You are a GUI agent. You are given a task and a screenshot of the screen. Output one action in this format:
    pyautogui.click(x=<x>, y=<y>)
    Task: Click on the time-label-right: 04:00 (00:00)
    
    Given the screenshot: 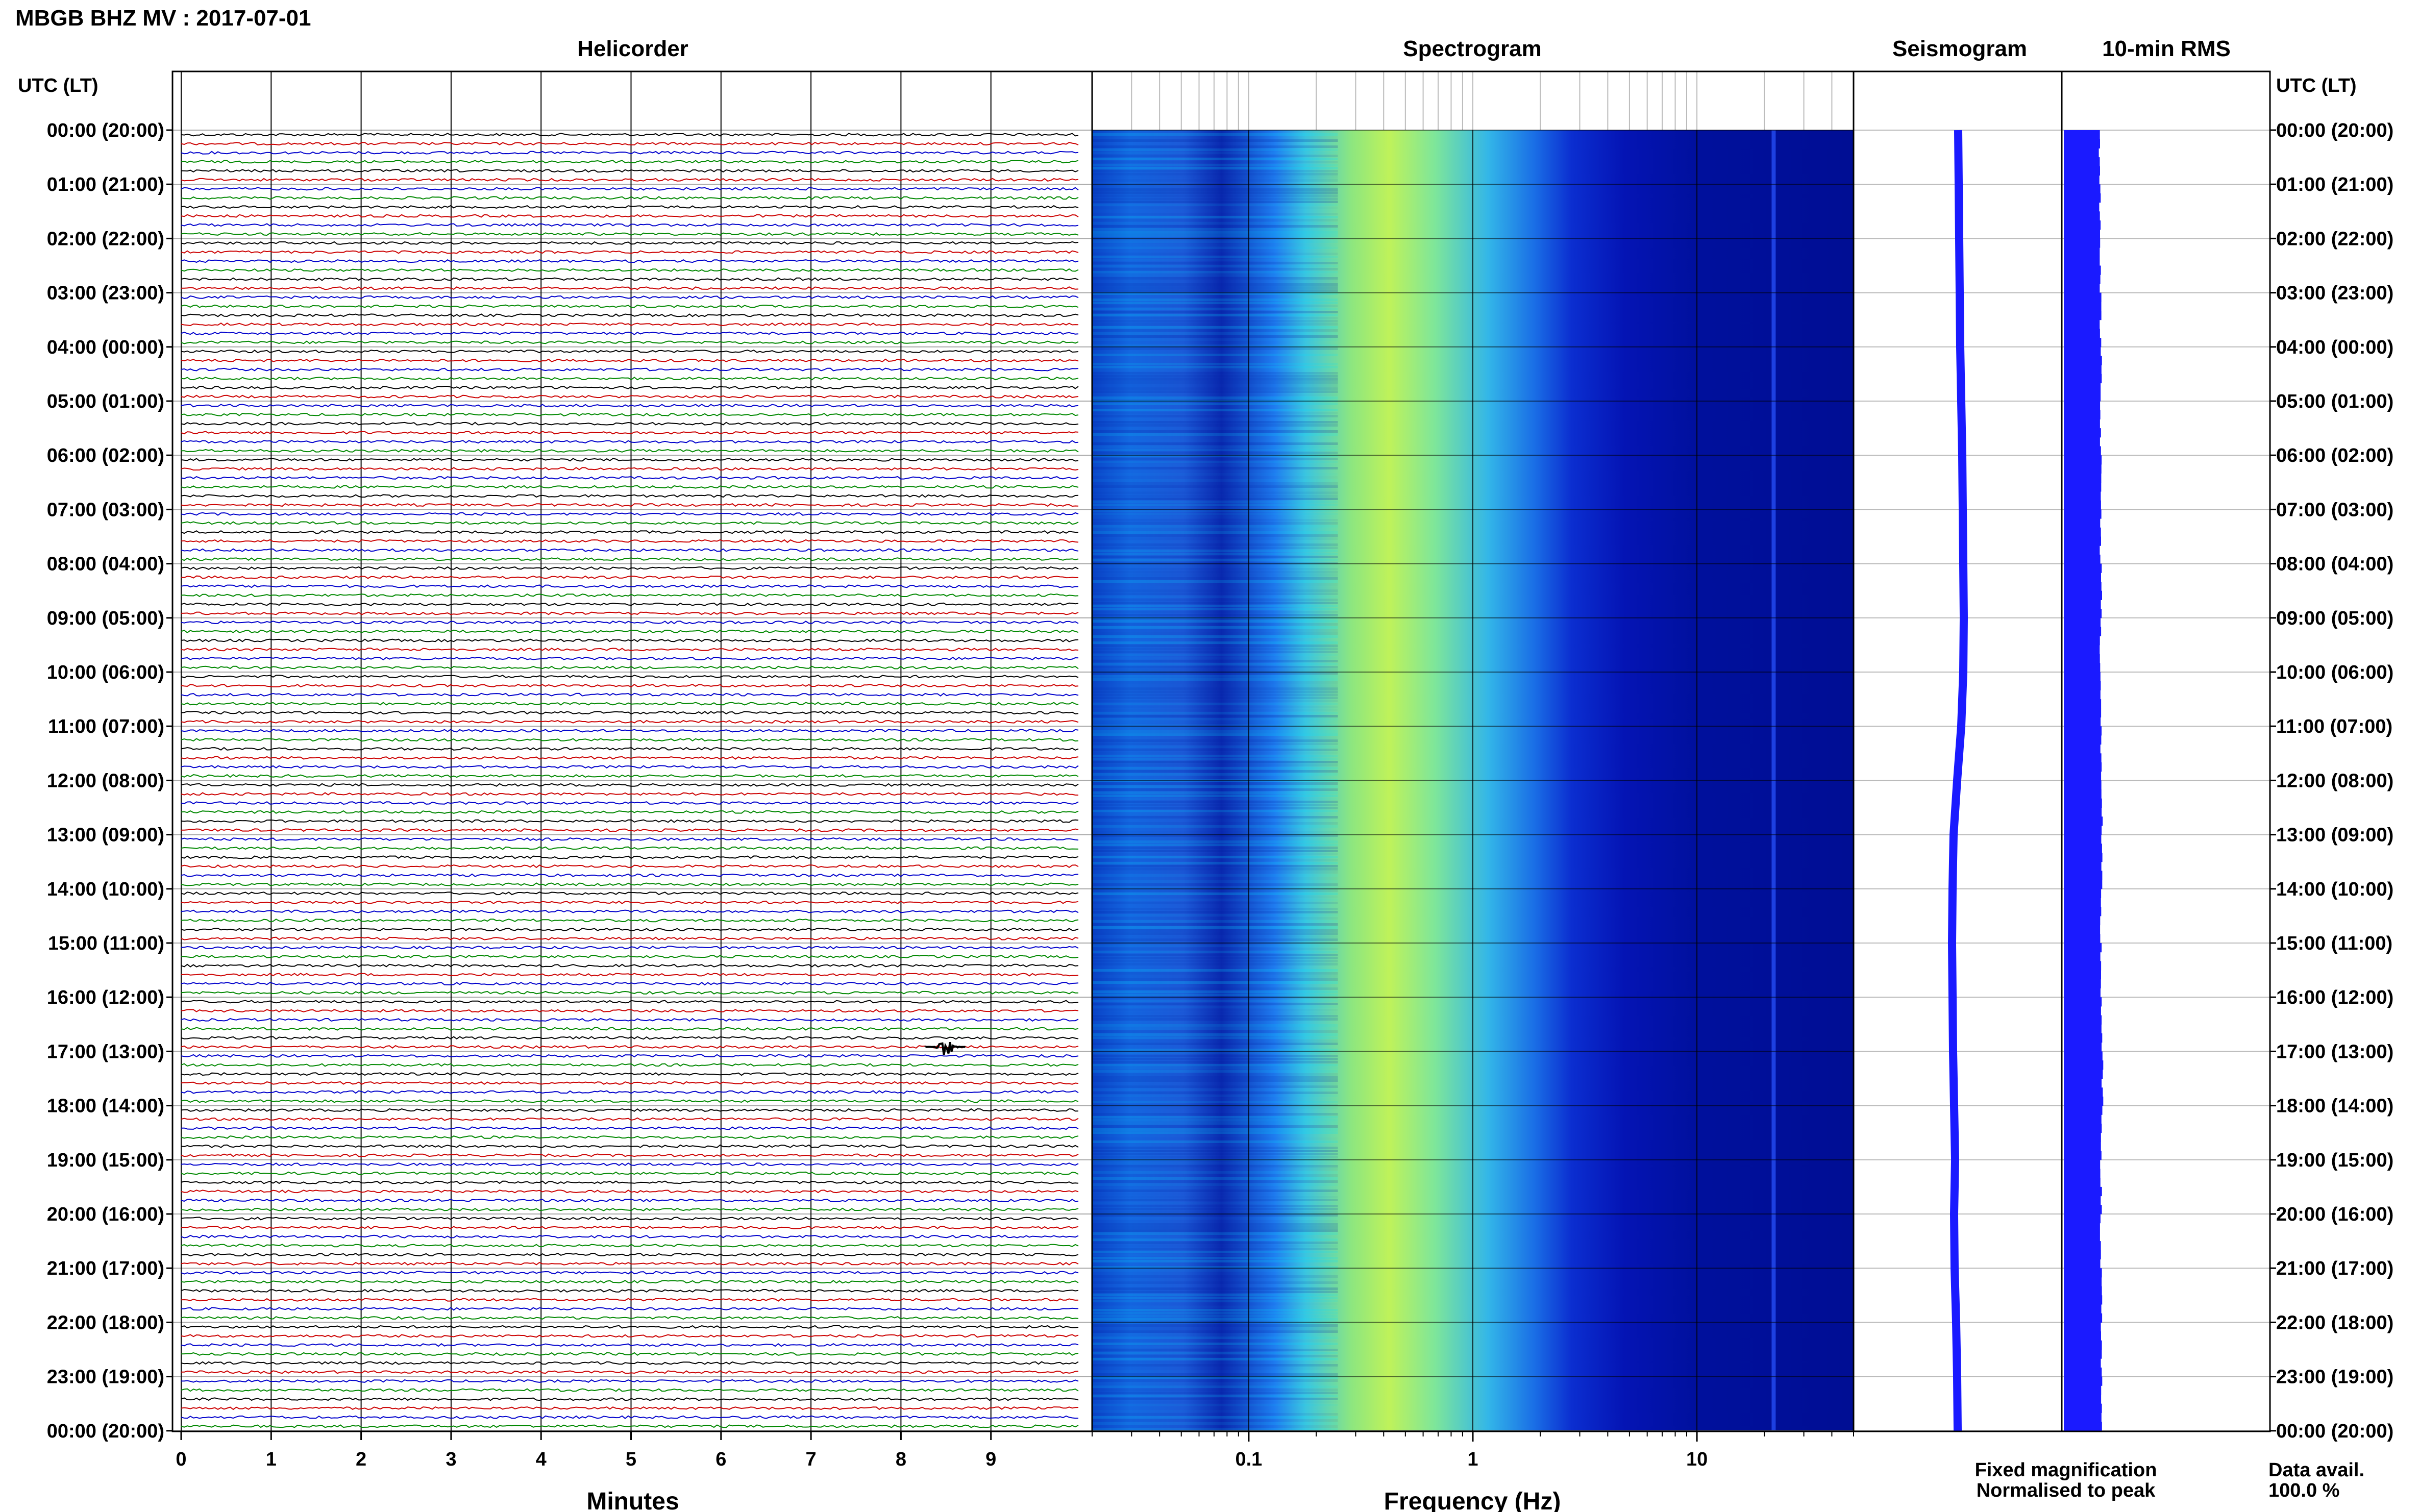 What is the action you would take?
    pyautogui.click(x=2334, y=347)
    